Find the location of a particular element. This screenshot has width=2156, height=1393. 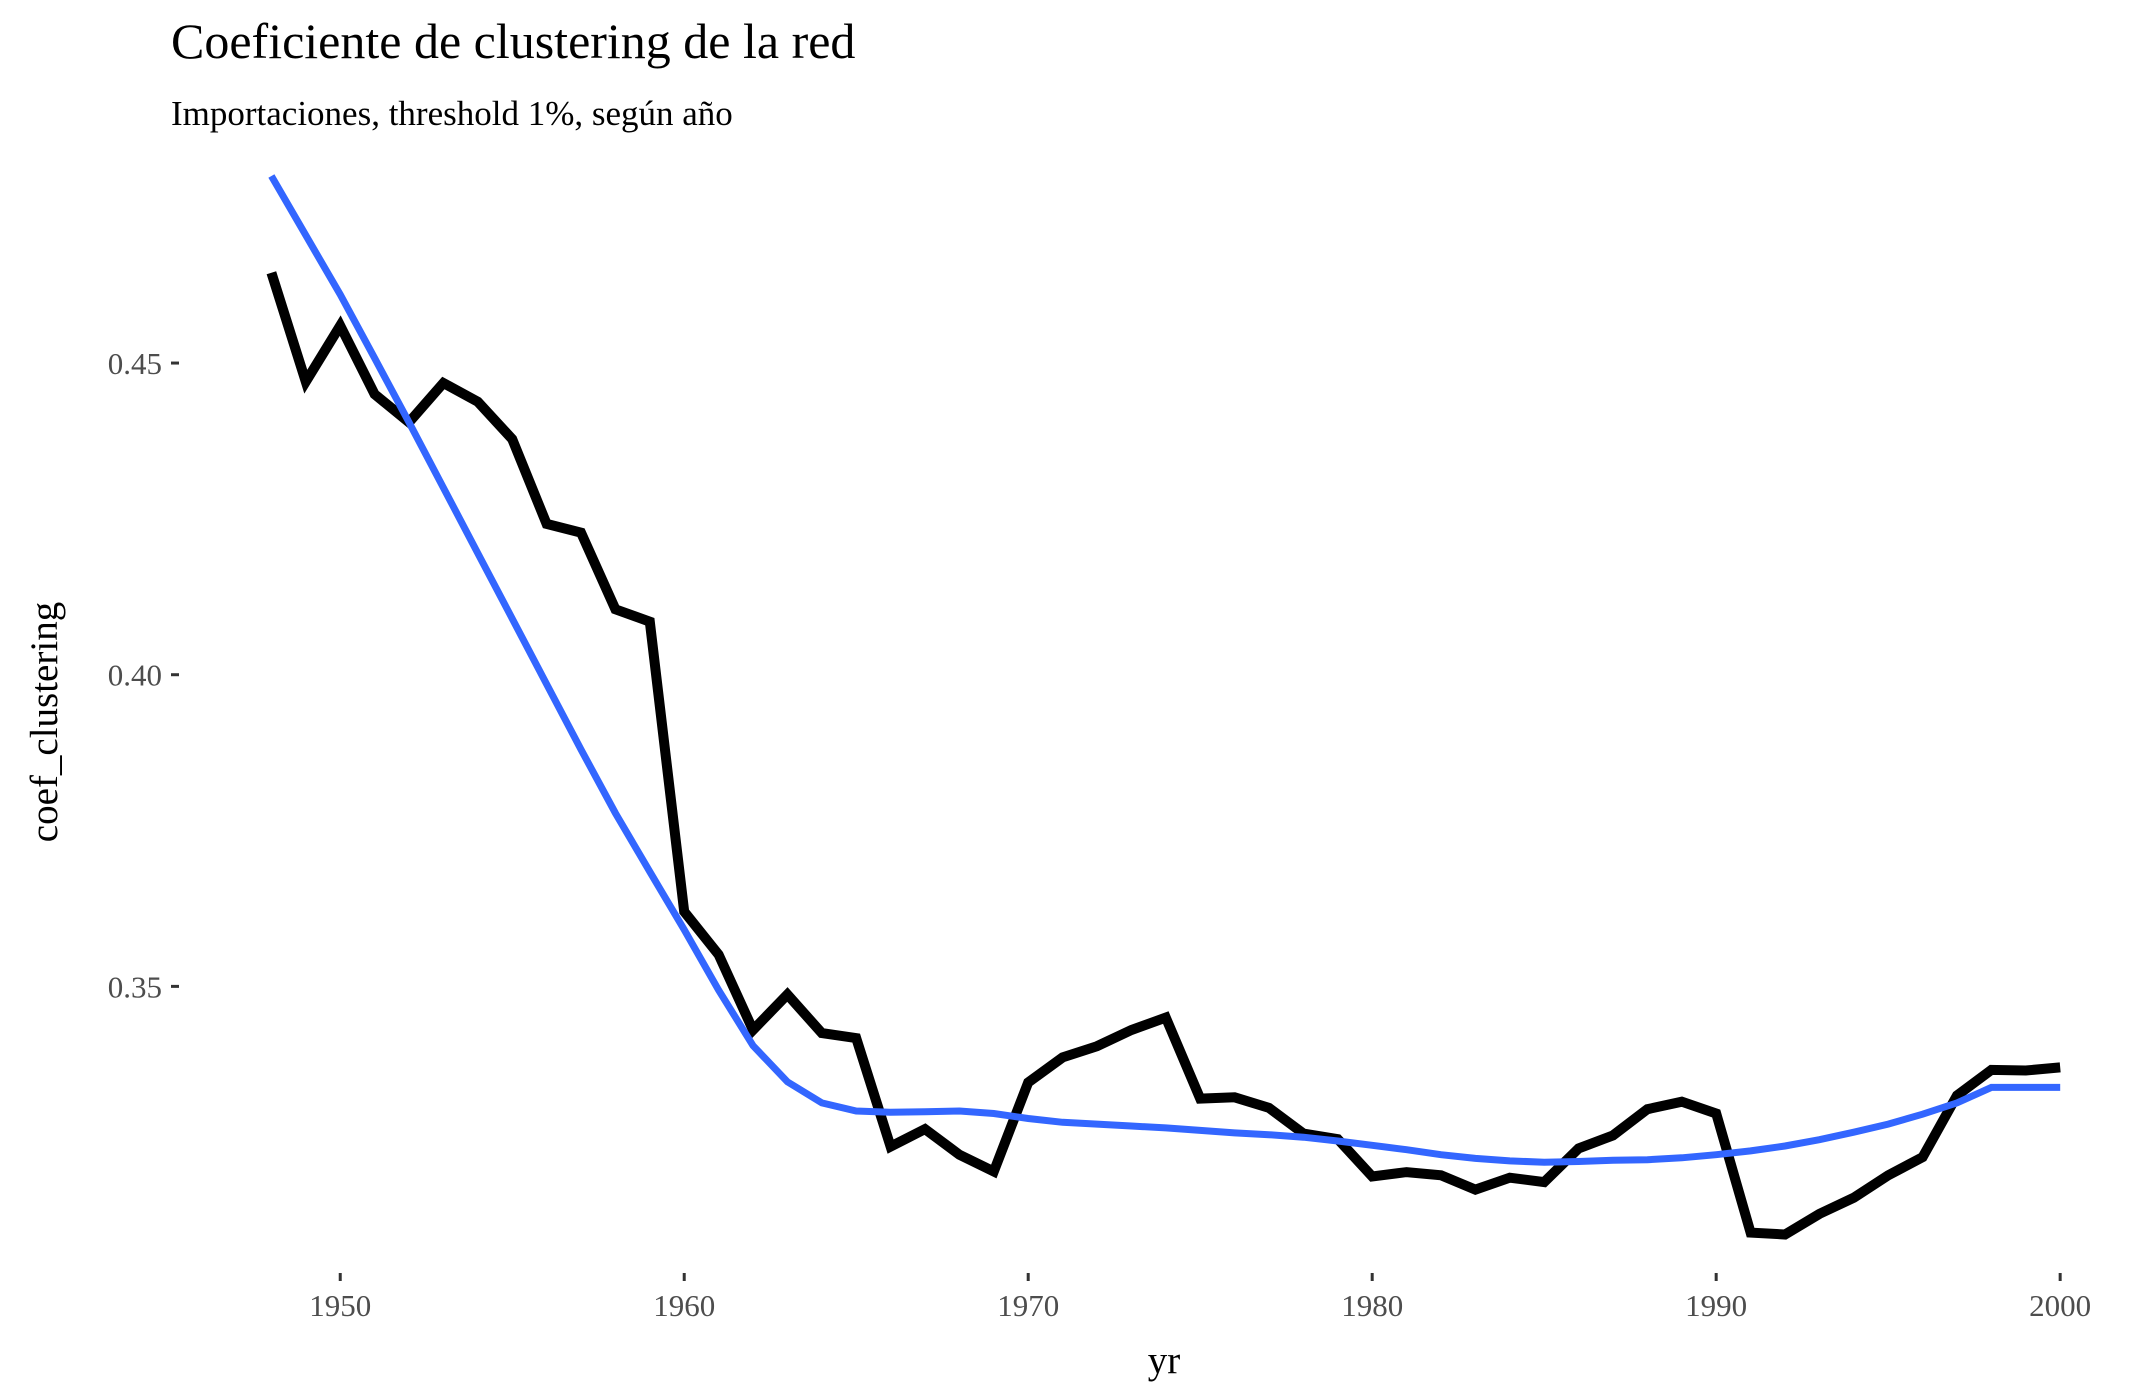

y-tick-label: 0.35 is located at coordinates (135, 986).